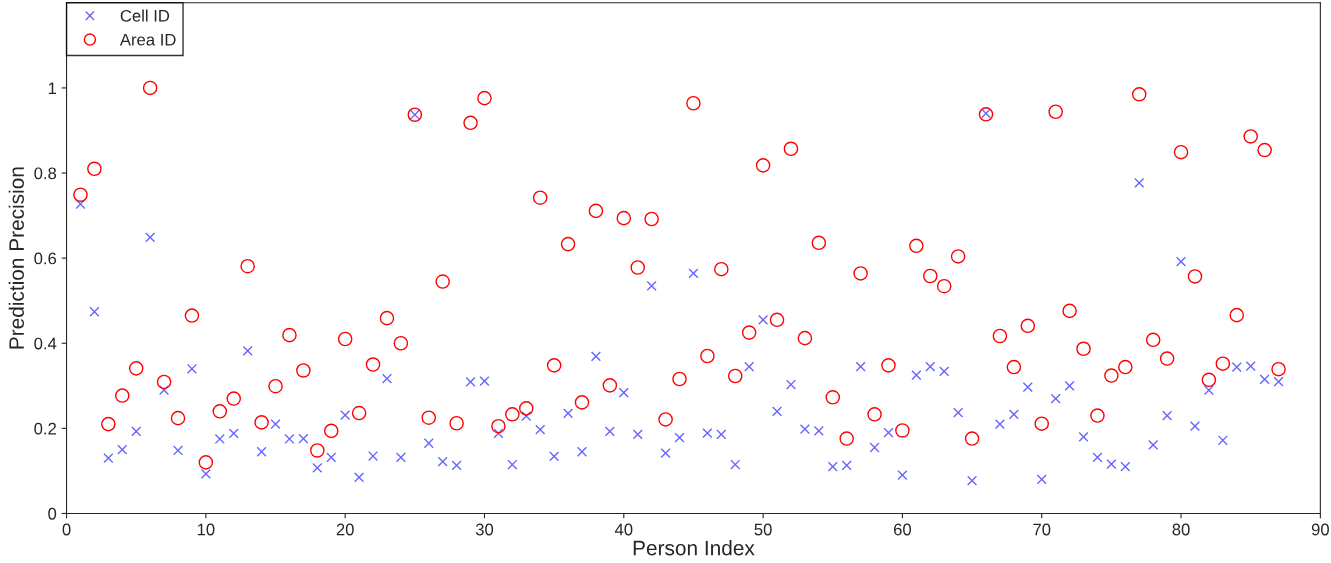  Describe the element at coordinates (45, 258) in the screenshot. I see `y-tick-label: 0.6` at that location.